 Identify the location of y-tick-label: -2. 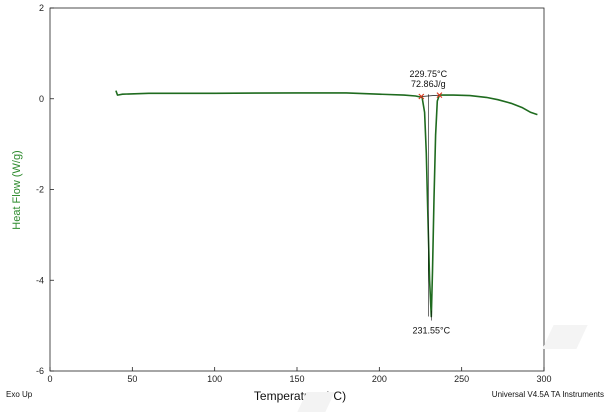
(40, 190).